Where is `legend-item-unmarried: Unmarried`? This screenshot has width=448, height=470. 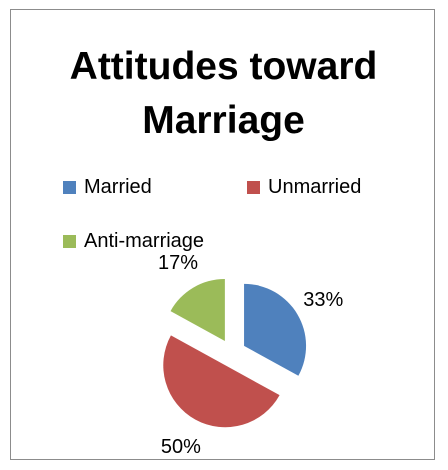 legend-item-unmarried: Unmarried is located at coordinates (304, 187).